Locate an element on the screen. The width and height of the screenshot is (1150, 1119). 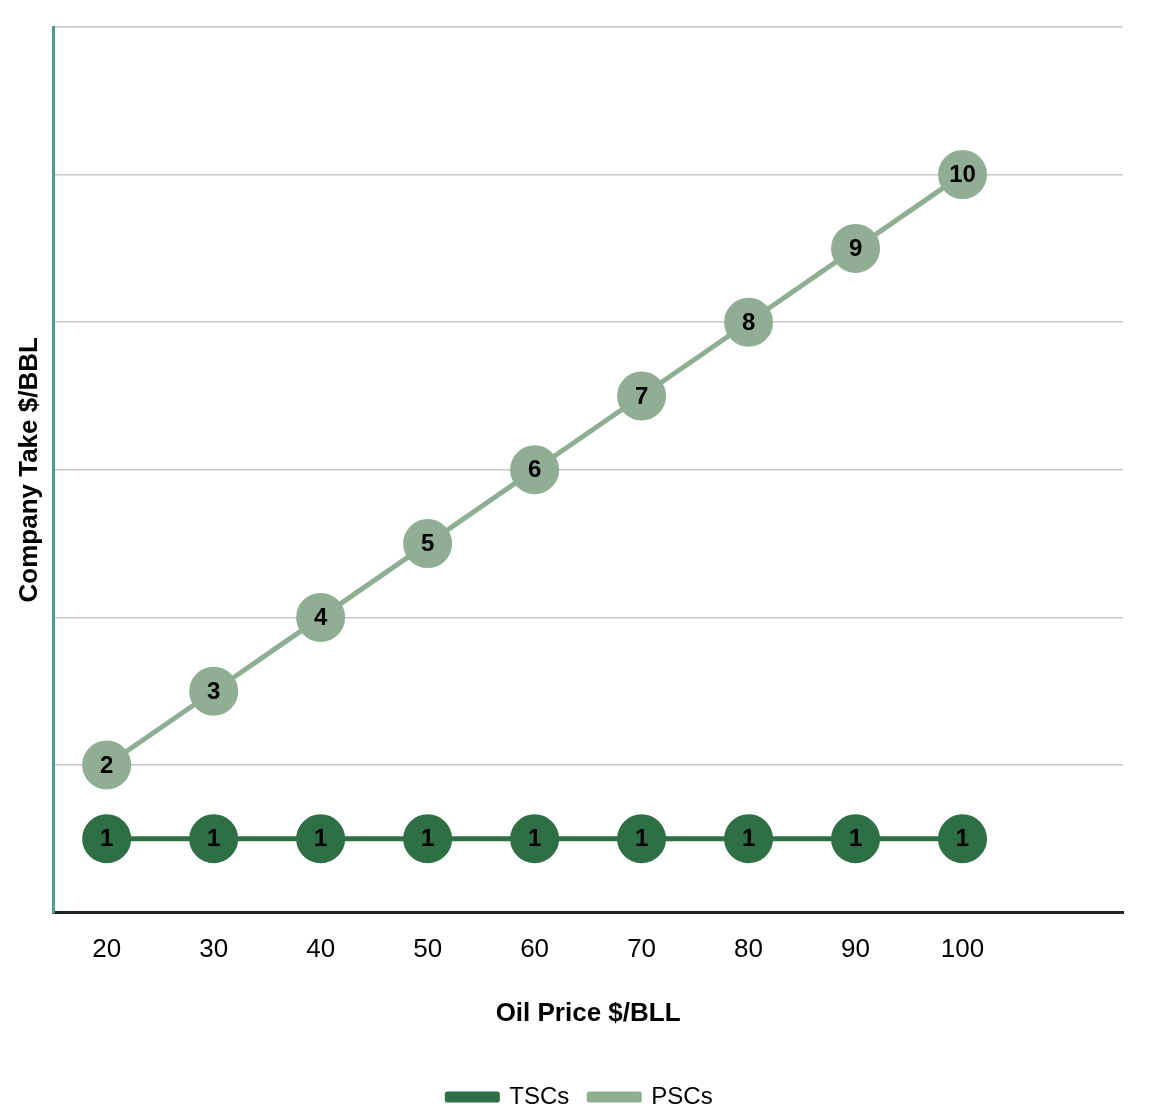
data-label: 9 is located at coordinates (855, 248).